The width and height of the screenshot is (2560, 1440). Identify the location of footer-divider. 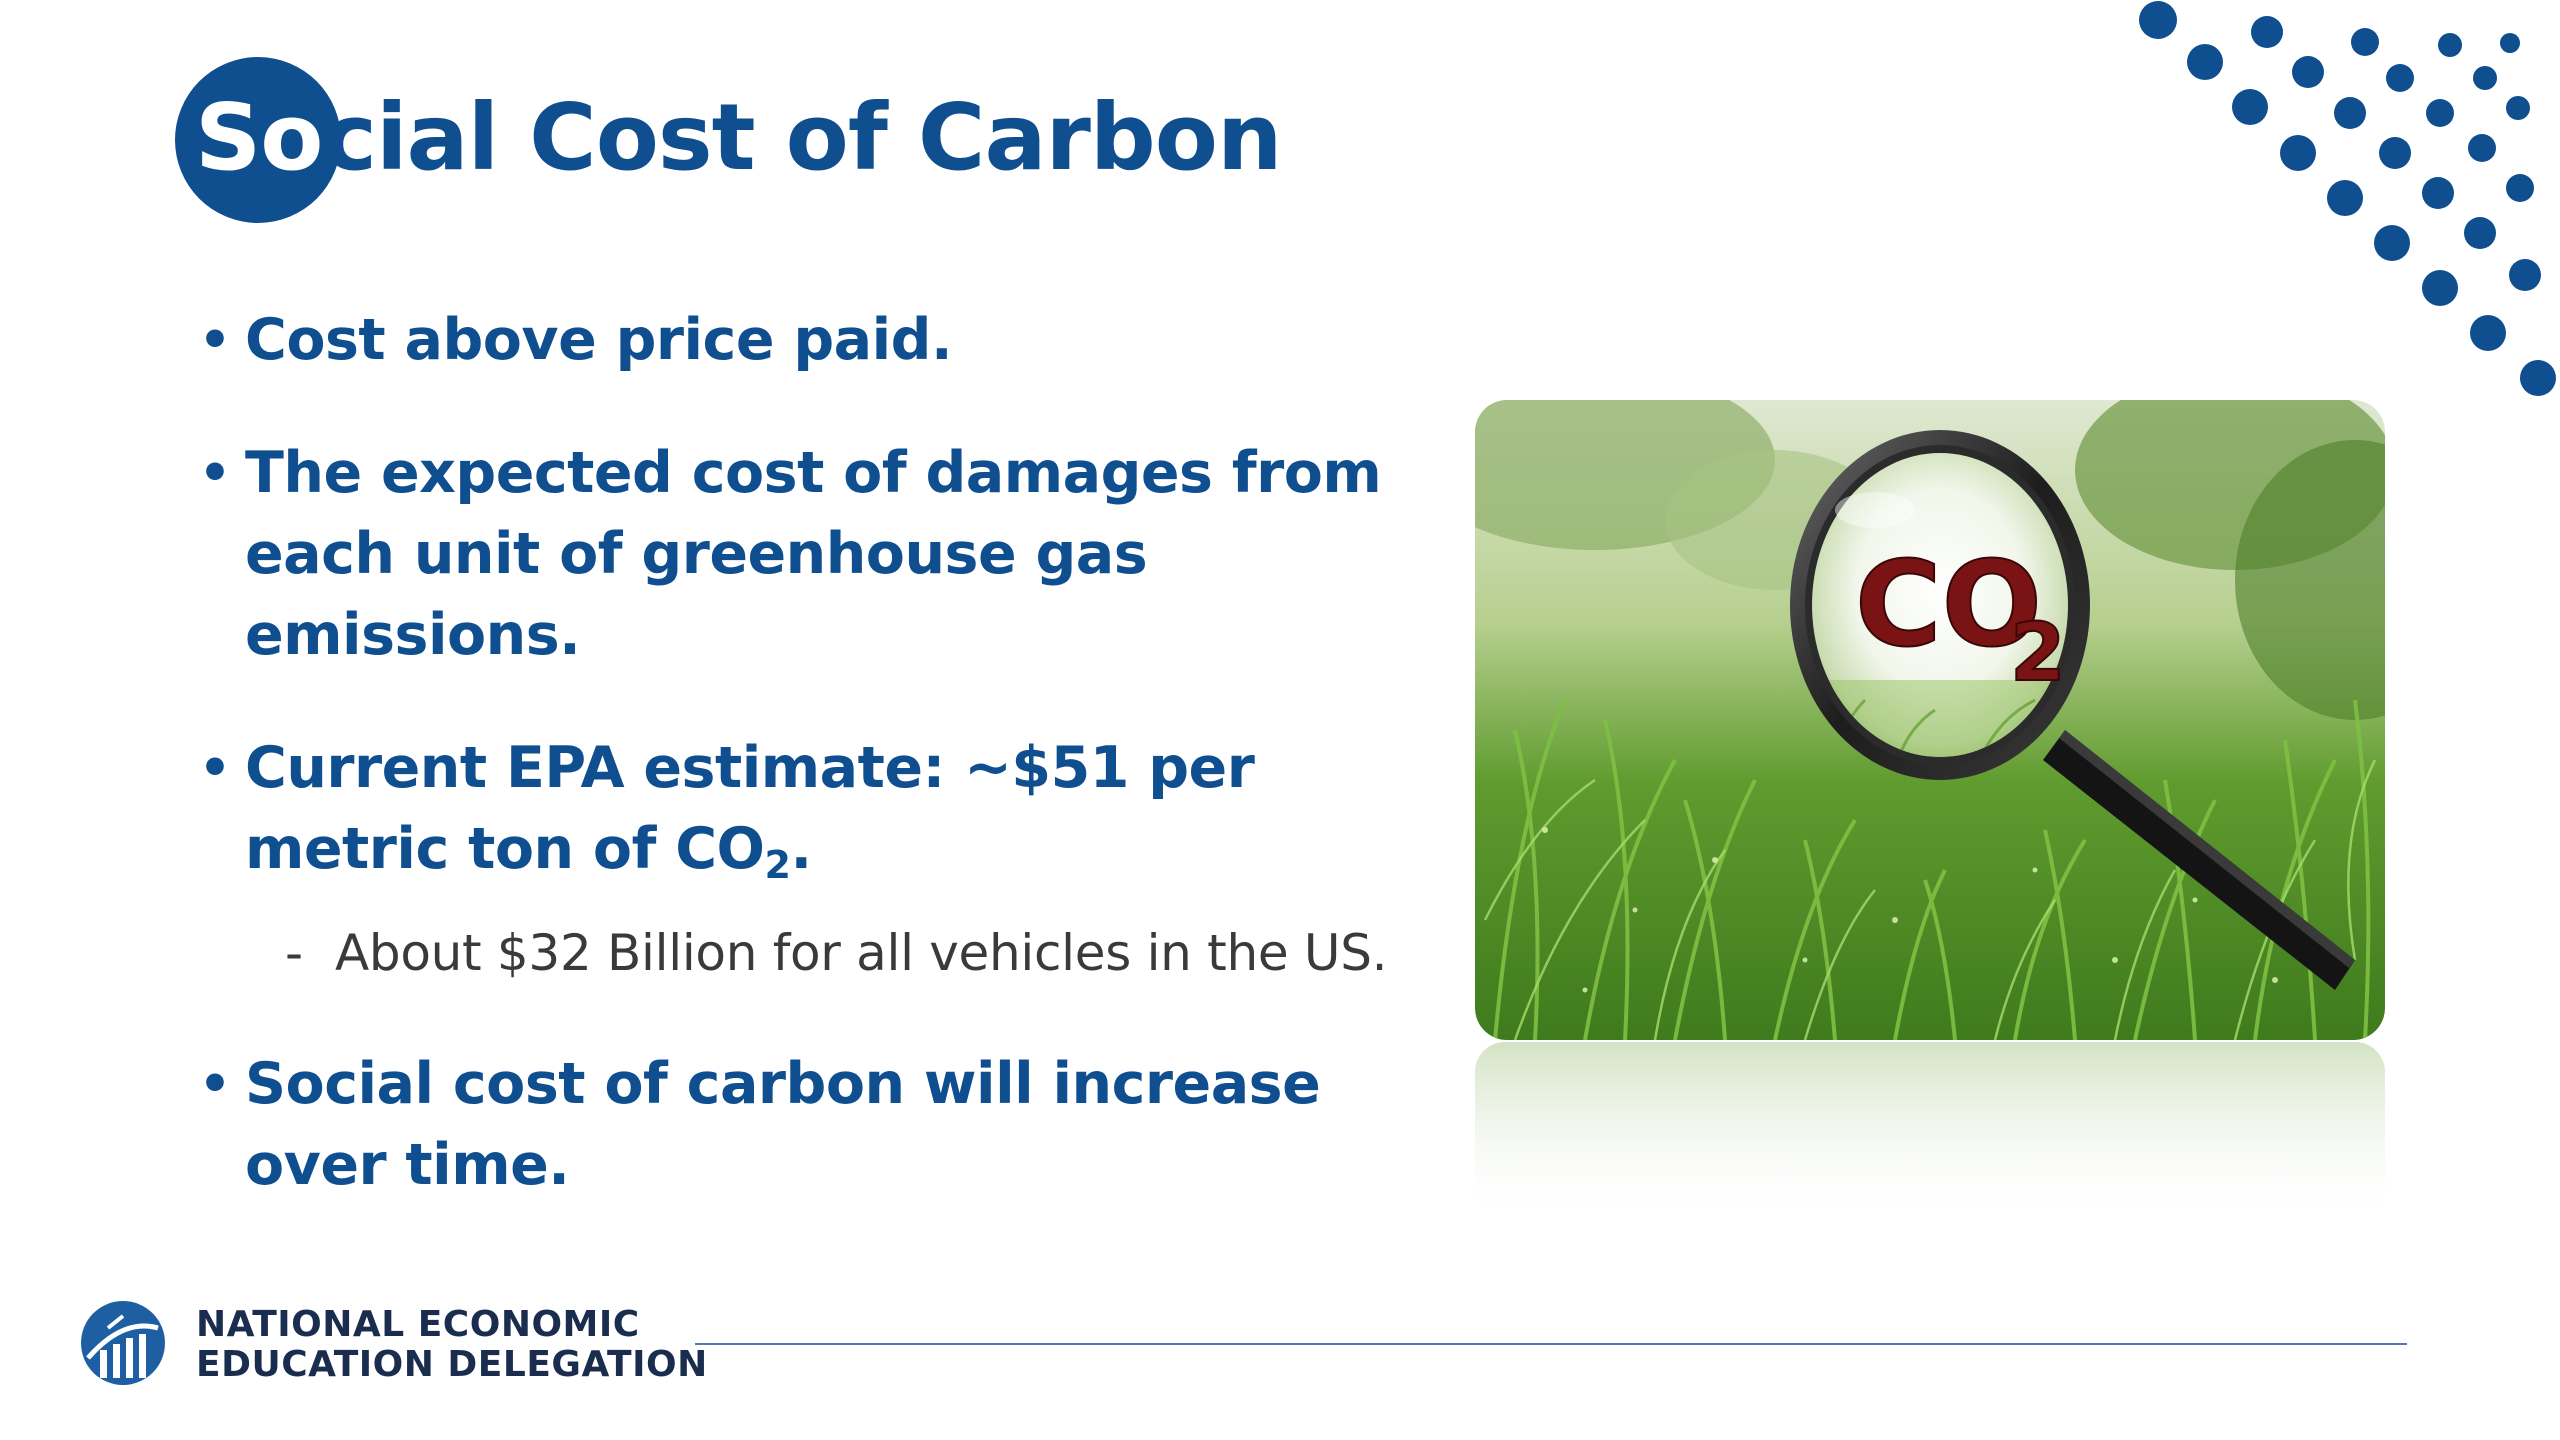
(1551, 1344).